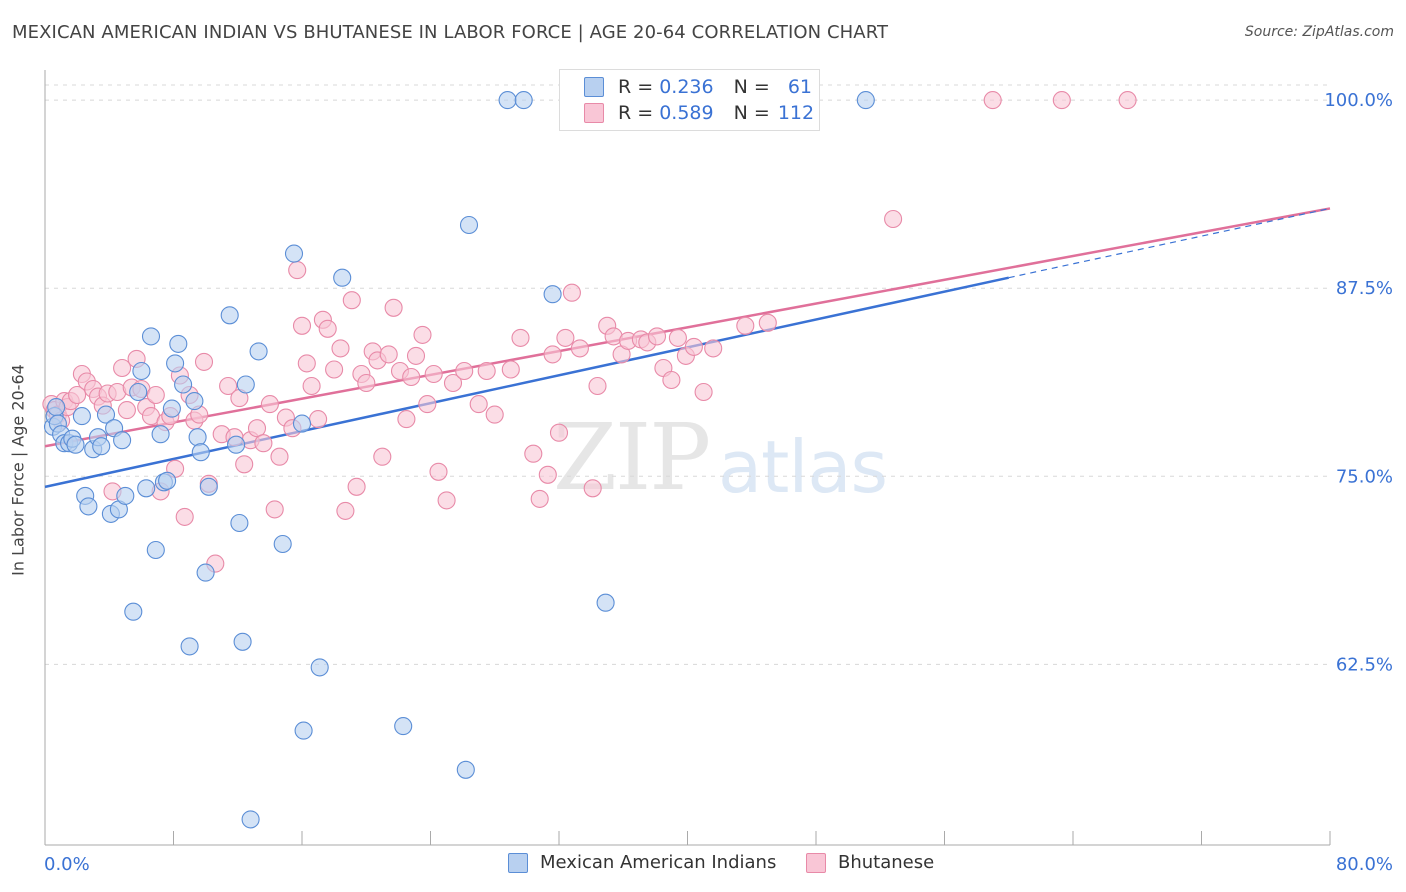 This screenshot has height=892, width=1406. I want to click on y-tick-label: 100.0%, so click(1358, 100).